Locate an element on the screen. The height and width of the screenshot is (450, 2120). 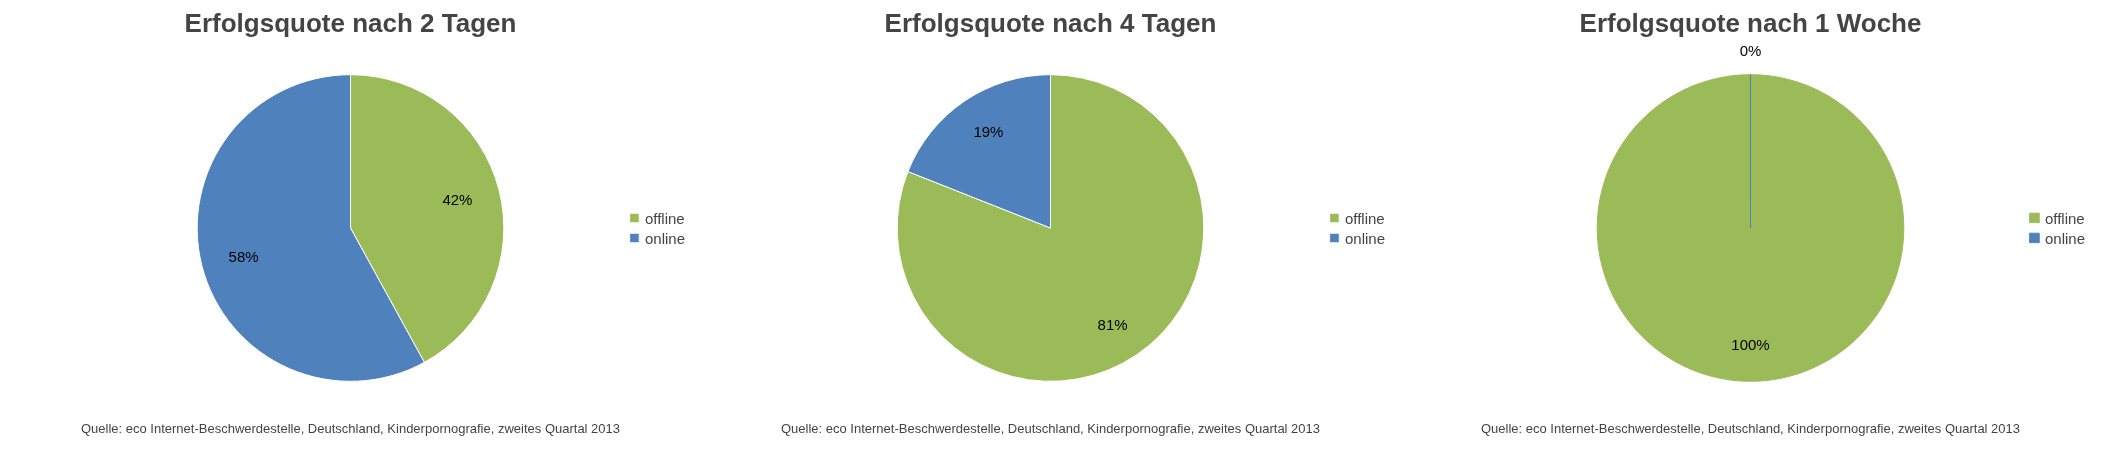
data-label: 42% is located at coordinates (457, 199).